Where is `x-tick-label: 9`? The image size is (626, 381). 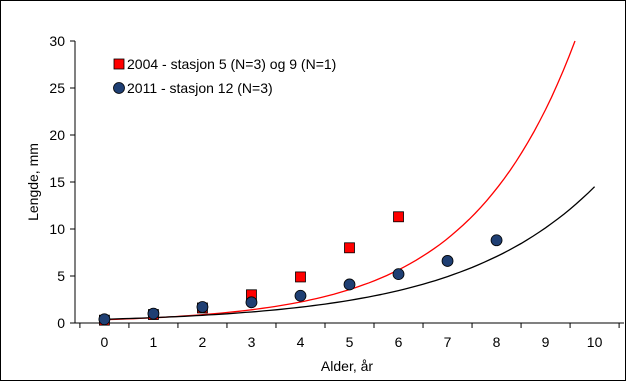
x-tick-label: 9 is located at coordinates (546, 342).